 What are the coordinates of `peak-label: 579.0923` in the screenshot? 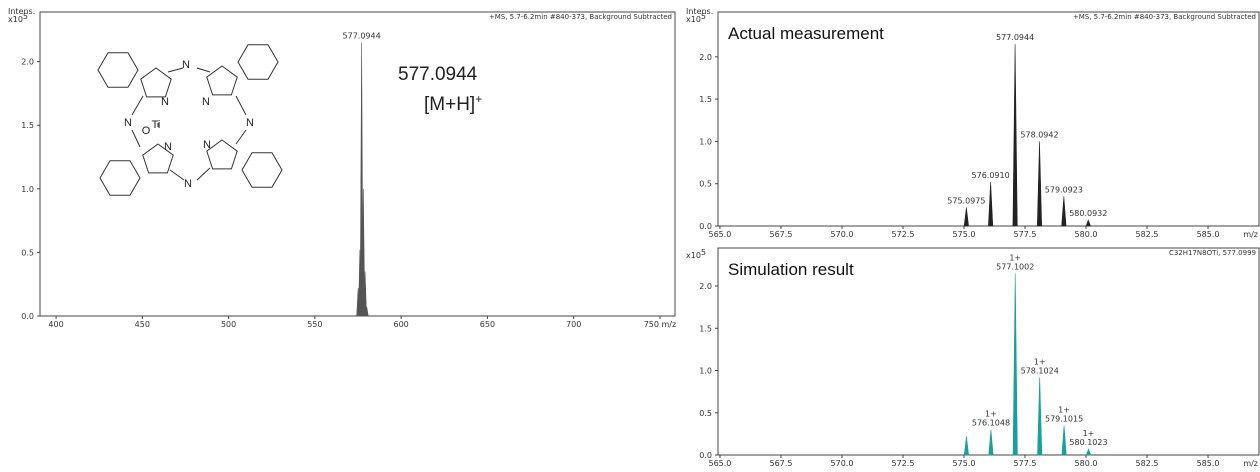 It's located at (1064, 189).